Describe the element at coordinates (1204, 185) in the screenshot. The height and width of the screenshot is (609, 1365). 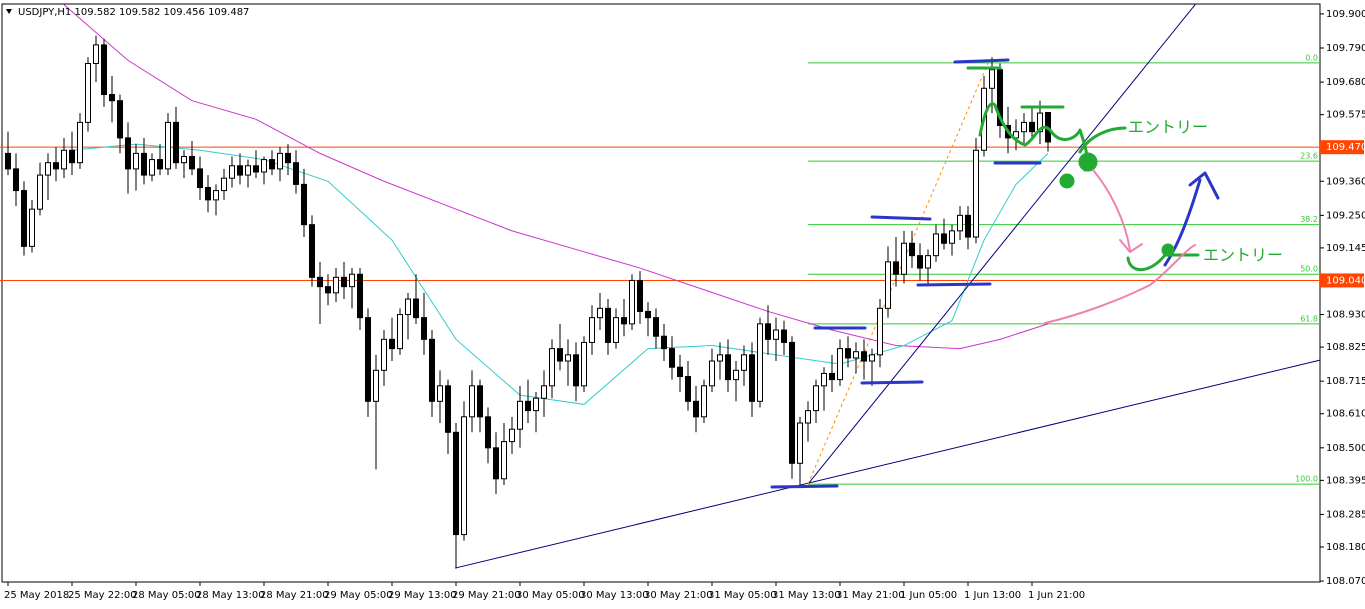
I see `arrow-head` at that location.